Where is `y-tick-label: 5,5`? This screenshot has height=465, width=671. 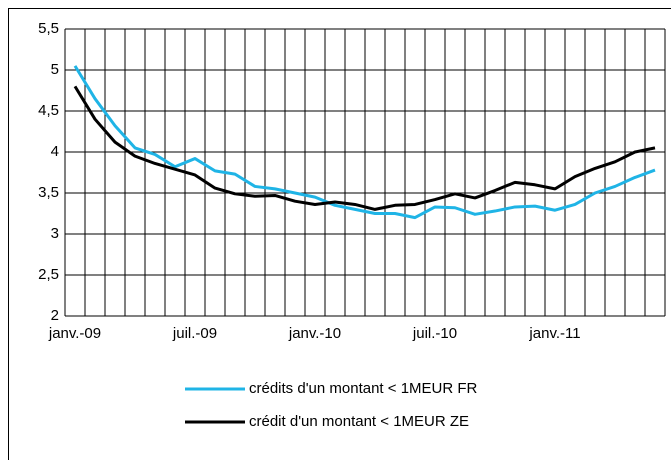 y-tick-label: 5,5 is located at coordinates (48, 28).